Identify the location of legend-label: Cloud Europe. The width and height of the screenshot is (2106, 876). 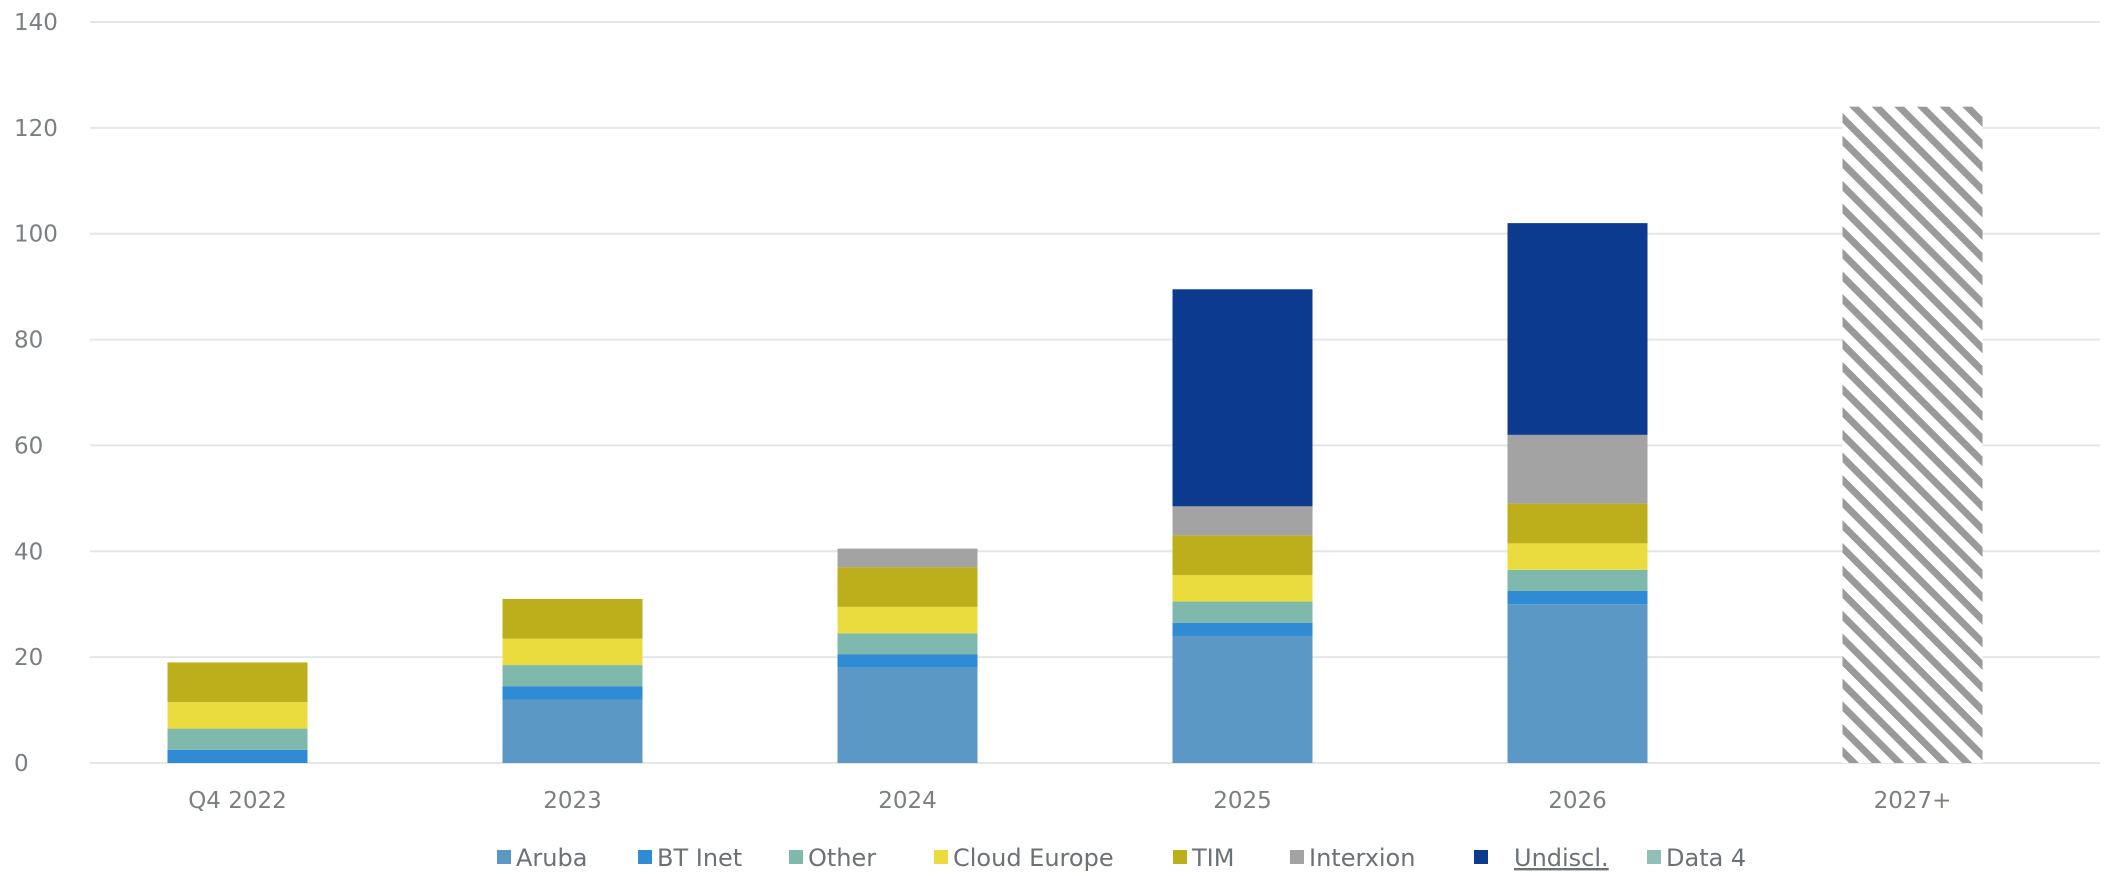
(1033, 858).